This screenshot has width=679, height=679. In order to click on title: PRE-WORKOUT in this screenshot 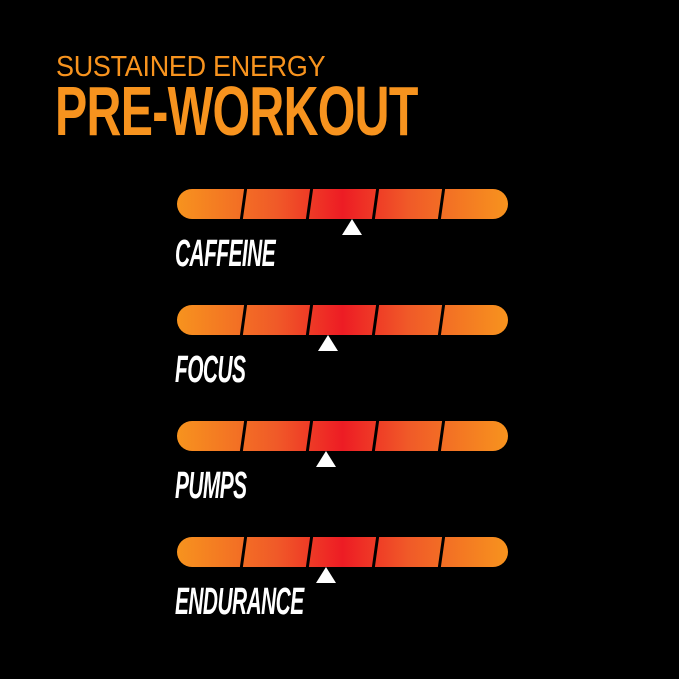, I will do `click(236, 111)`.